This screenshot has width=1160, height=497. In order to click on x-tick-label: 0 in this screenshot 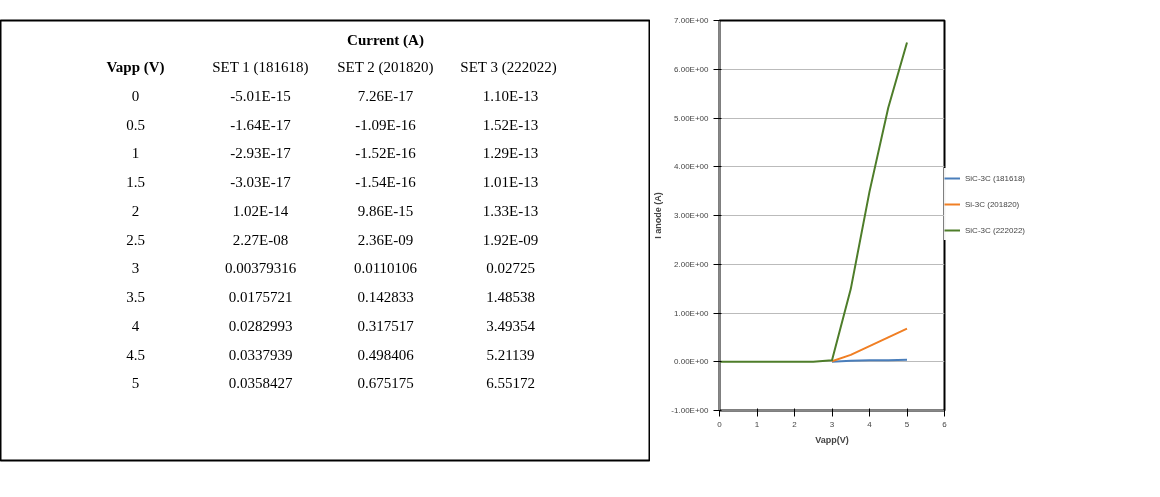, I will do `click(720, 424)`.